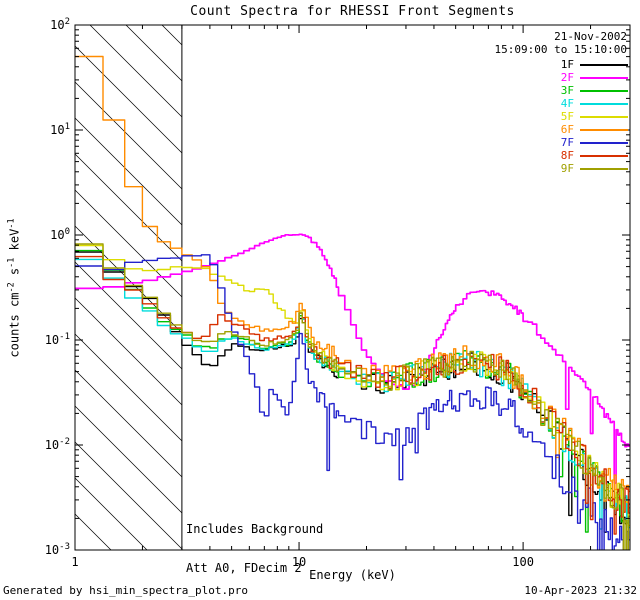 This screenshot has width=640, height=600. What do you see at coordinates (299, 562) in the screenshot?
I see `x-tick-label: 10` at bounding box center [299, 562].